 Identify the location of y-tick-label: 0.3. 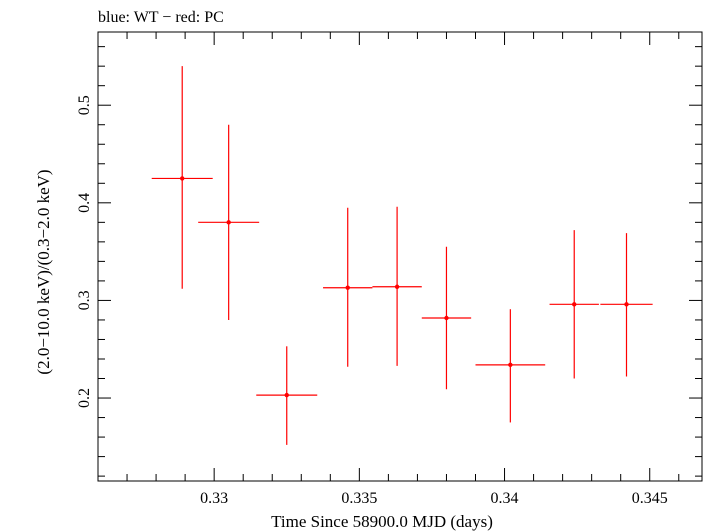
(84, 300).